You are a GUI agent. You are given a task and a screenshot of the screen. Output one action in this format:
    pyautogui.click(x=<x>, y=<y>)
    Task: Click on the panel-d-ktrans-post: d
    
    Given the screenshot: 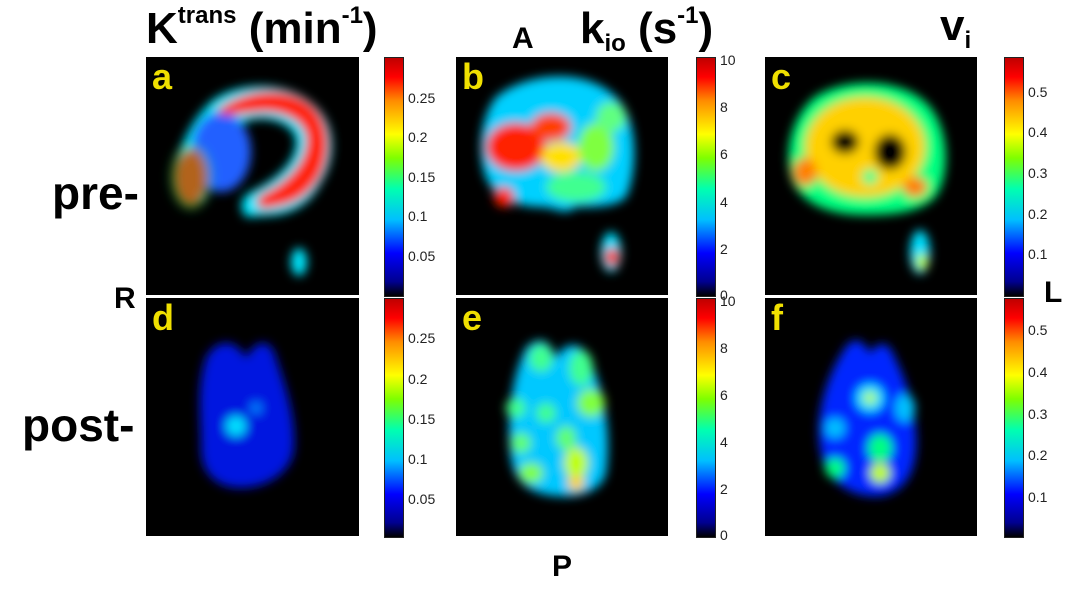 What is the action you would take?
    pyautogui.click(x=252, y=417)
    